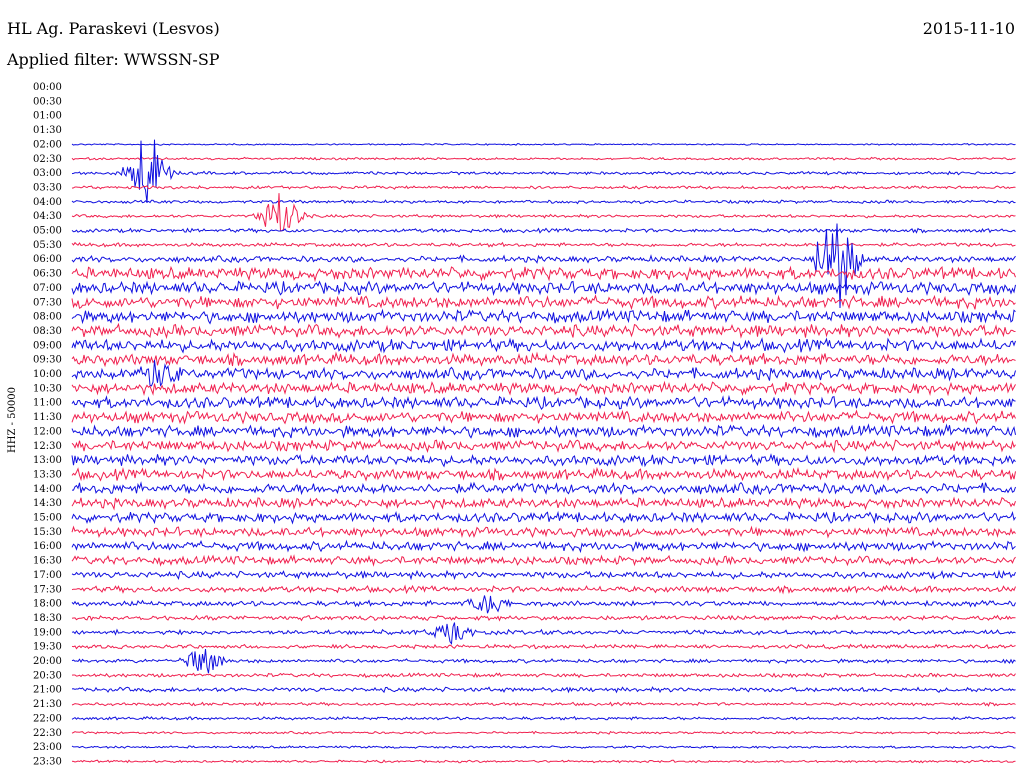  What do you see at coordinates (47, 532) in the screenshot?
I see `time-tick-label: 15:30` at bounding box center [47, 532].